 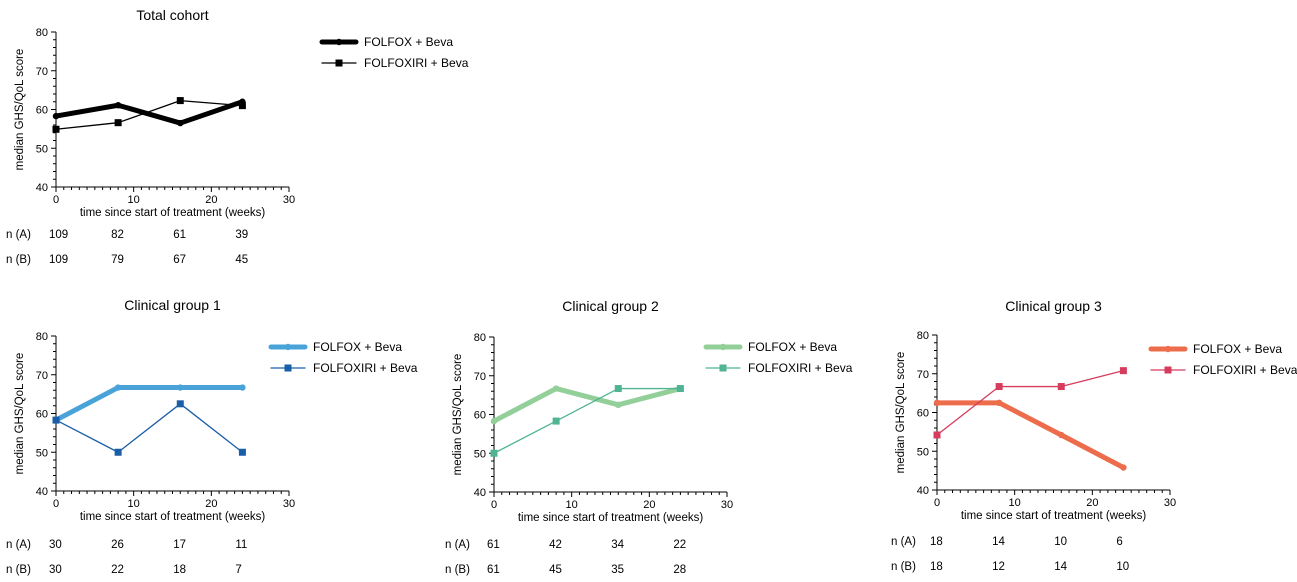 What do you see at coordinates (179, 260) in the screenshot?
I see `count-value: 67` at bounding box center [179, 260].